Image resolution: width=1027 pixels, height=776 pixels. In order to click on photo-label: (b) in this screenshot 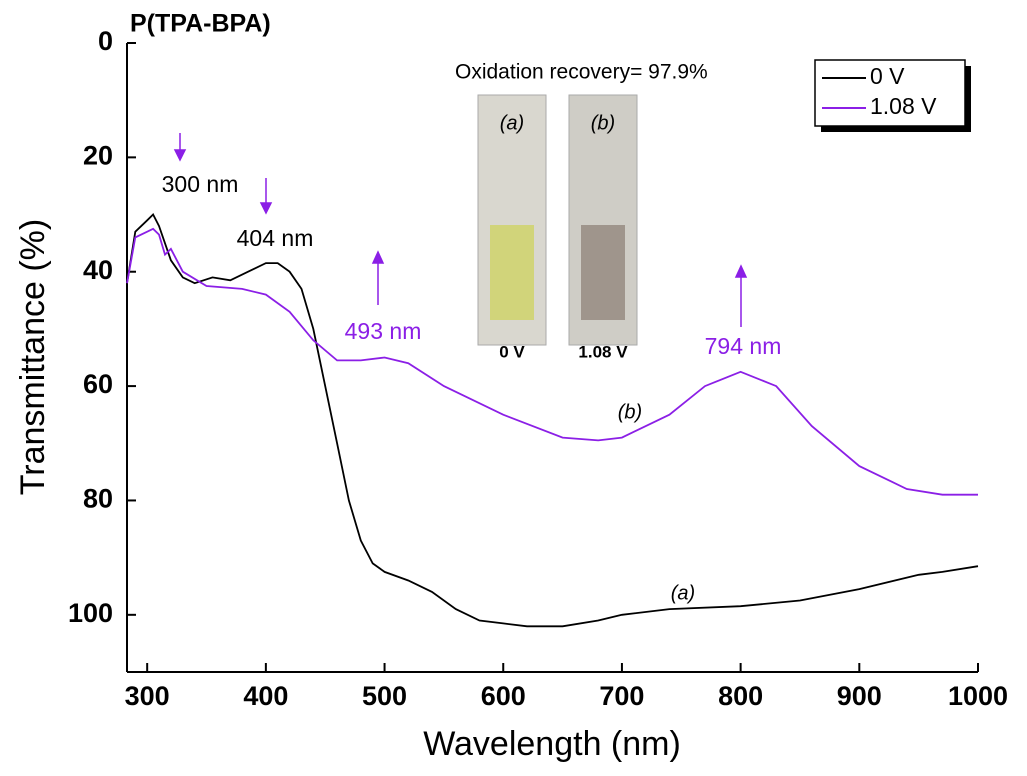, I will do `click(603, 123)`.